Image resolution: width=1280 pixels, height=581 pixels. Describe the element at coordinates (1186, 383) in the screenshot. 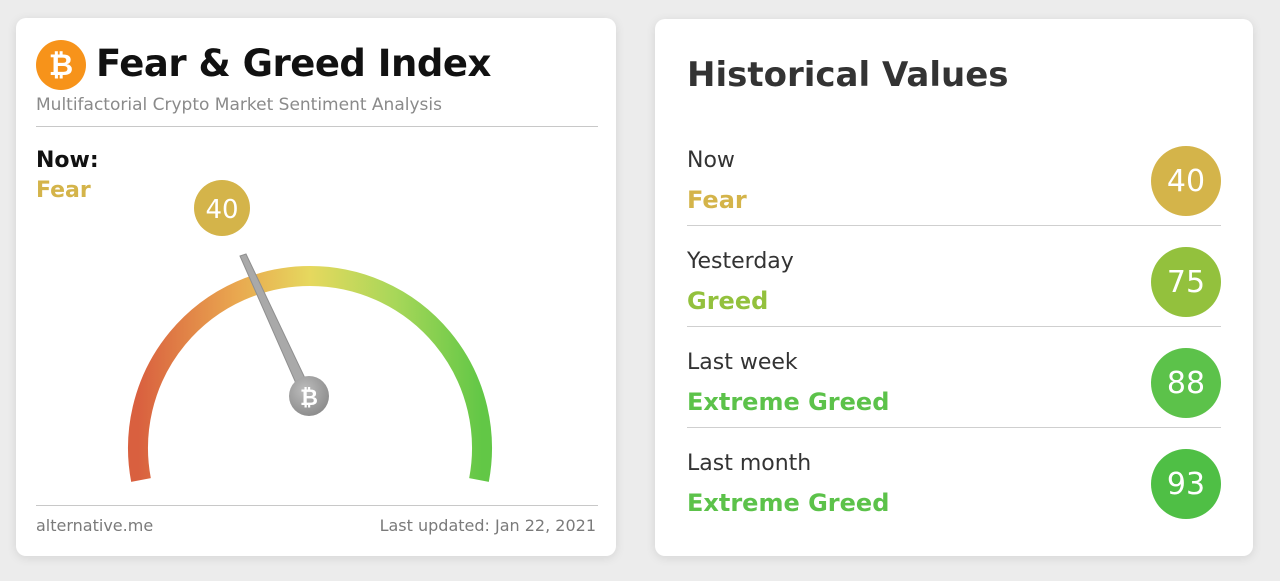

I see `history-value-badge: 88` at that location.